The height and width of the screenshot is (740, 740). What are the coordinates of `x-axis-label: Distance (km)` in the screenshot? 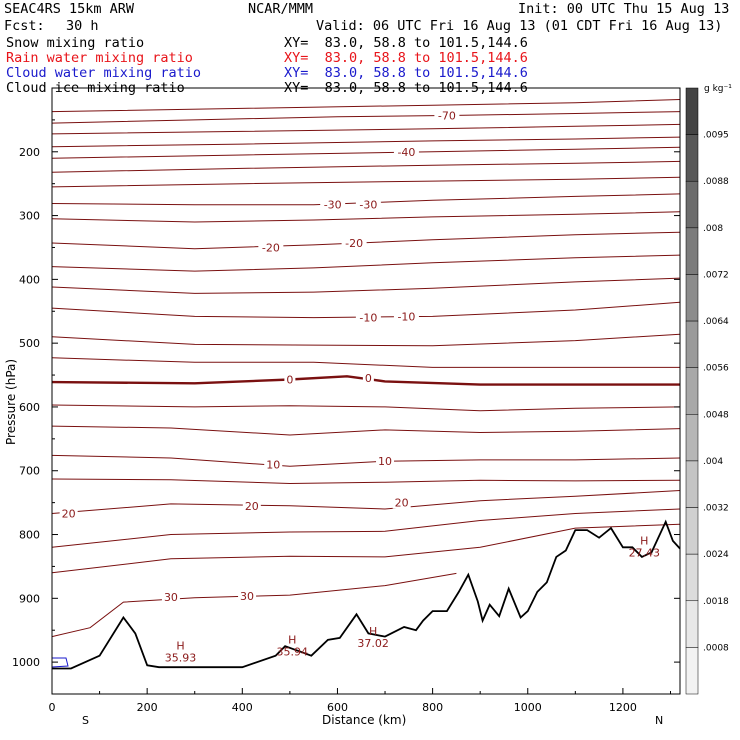 It's located at (364, 720).